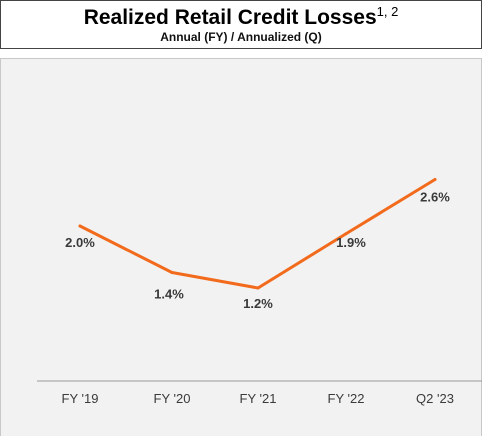  What do you see at coordinates (351, 242) in the screenshot?
I see `data-label: 1.9%` at bounding box center [351, 242].